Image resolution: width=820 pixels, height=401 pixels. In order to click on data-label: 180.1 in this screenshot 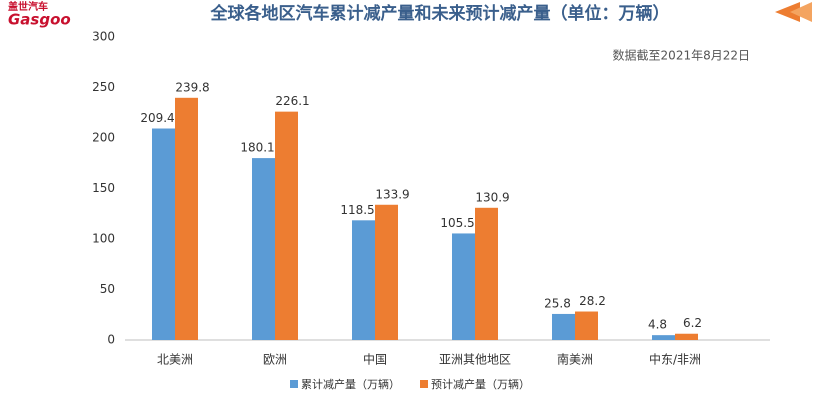, I will do `click(257, 148)`.